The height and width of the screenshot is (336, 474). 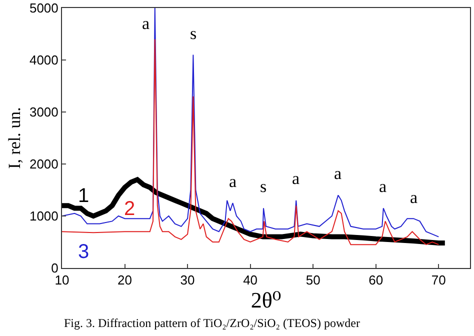 What do you see at coordinates (84, 196) in the screenshot?
I see `series-label: 1` at bounding box center [84, 196].